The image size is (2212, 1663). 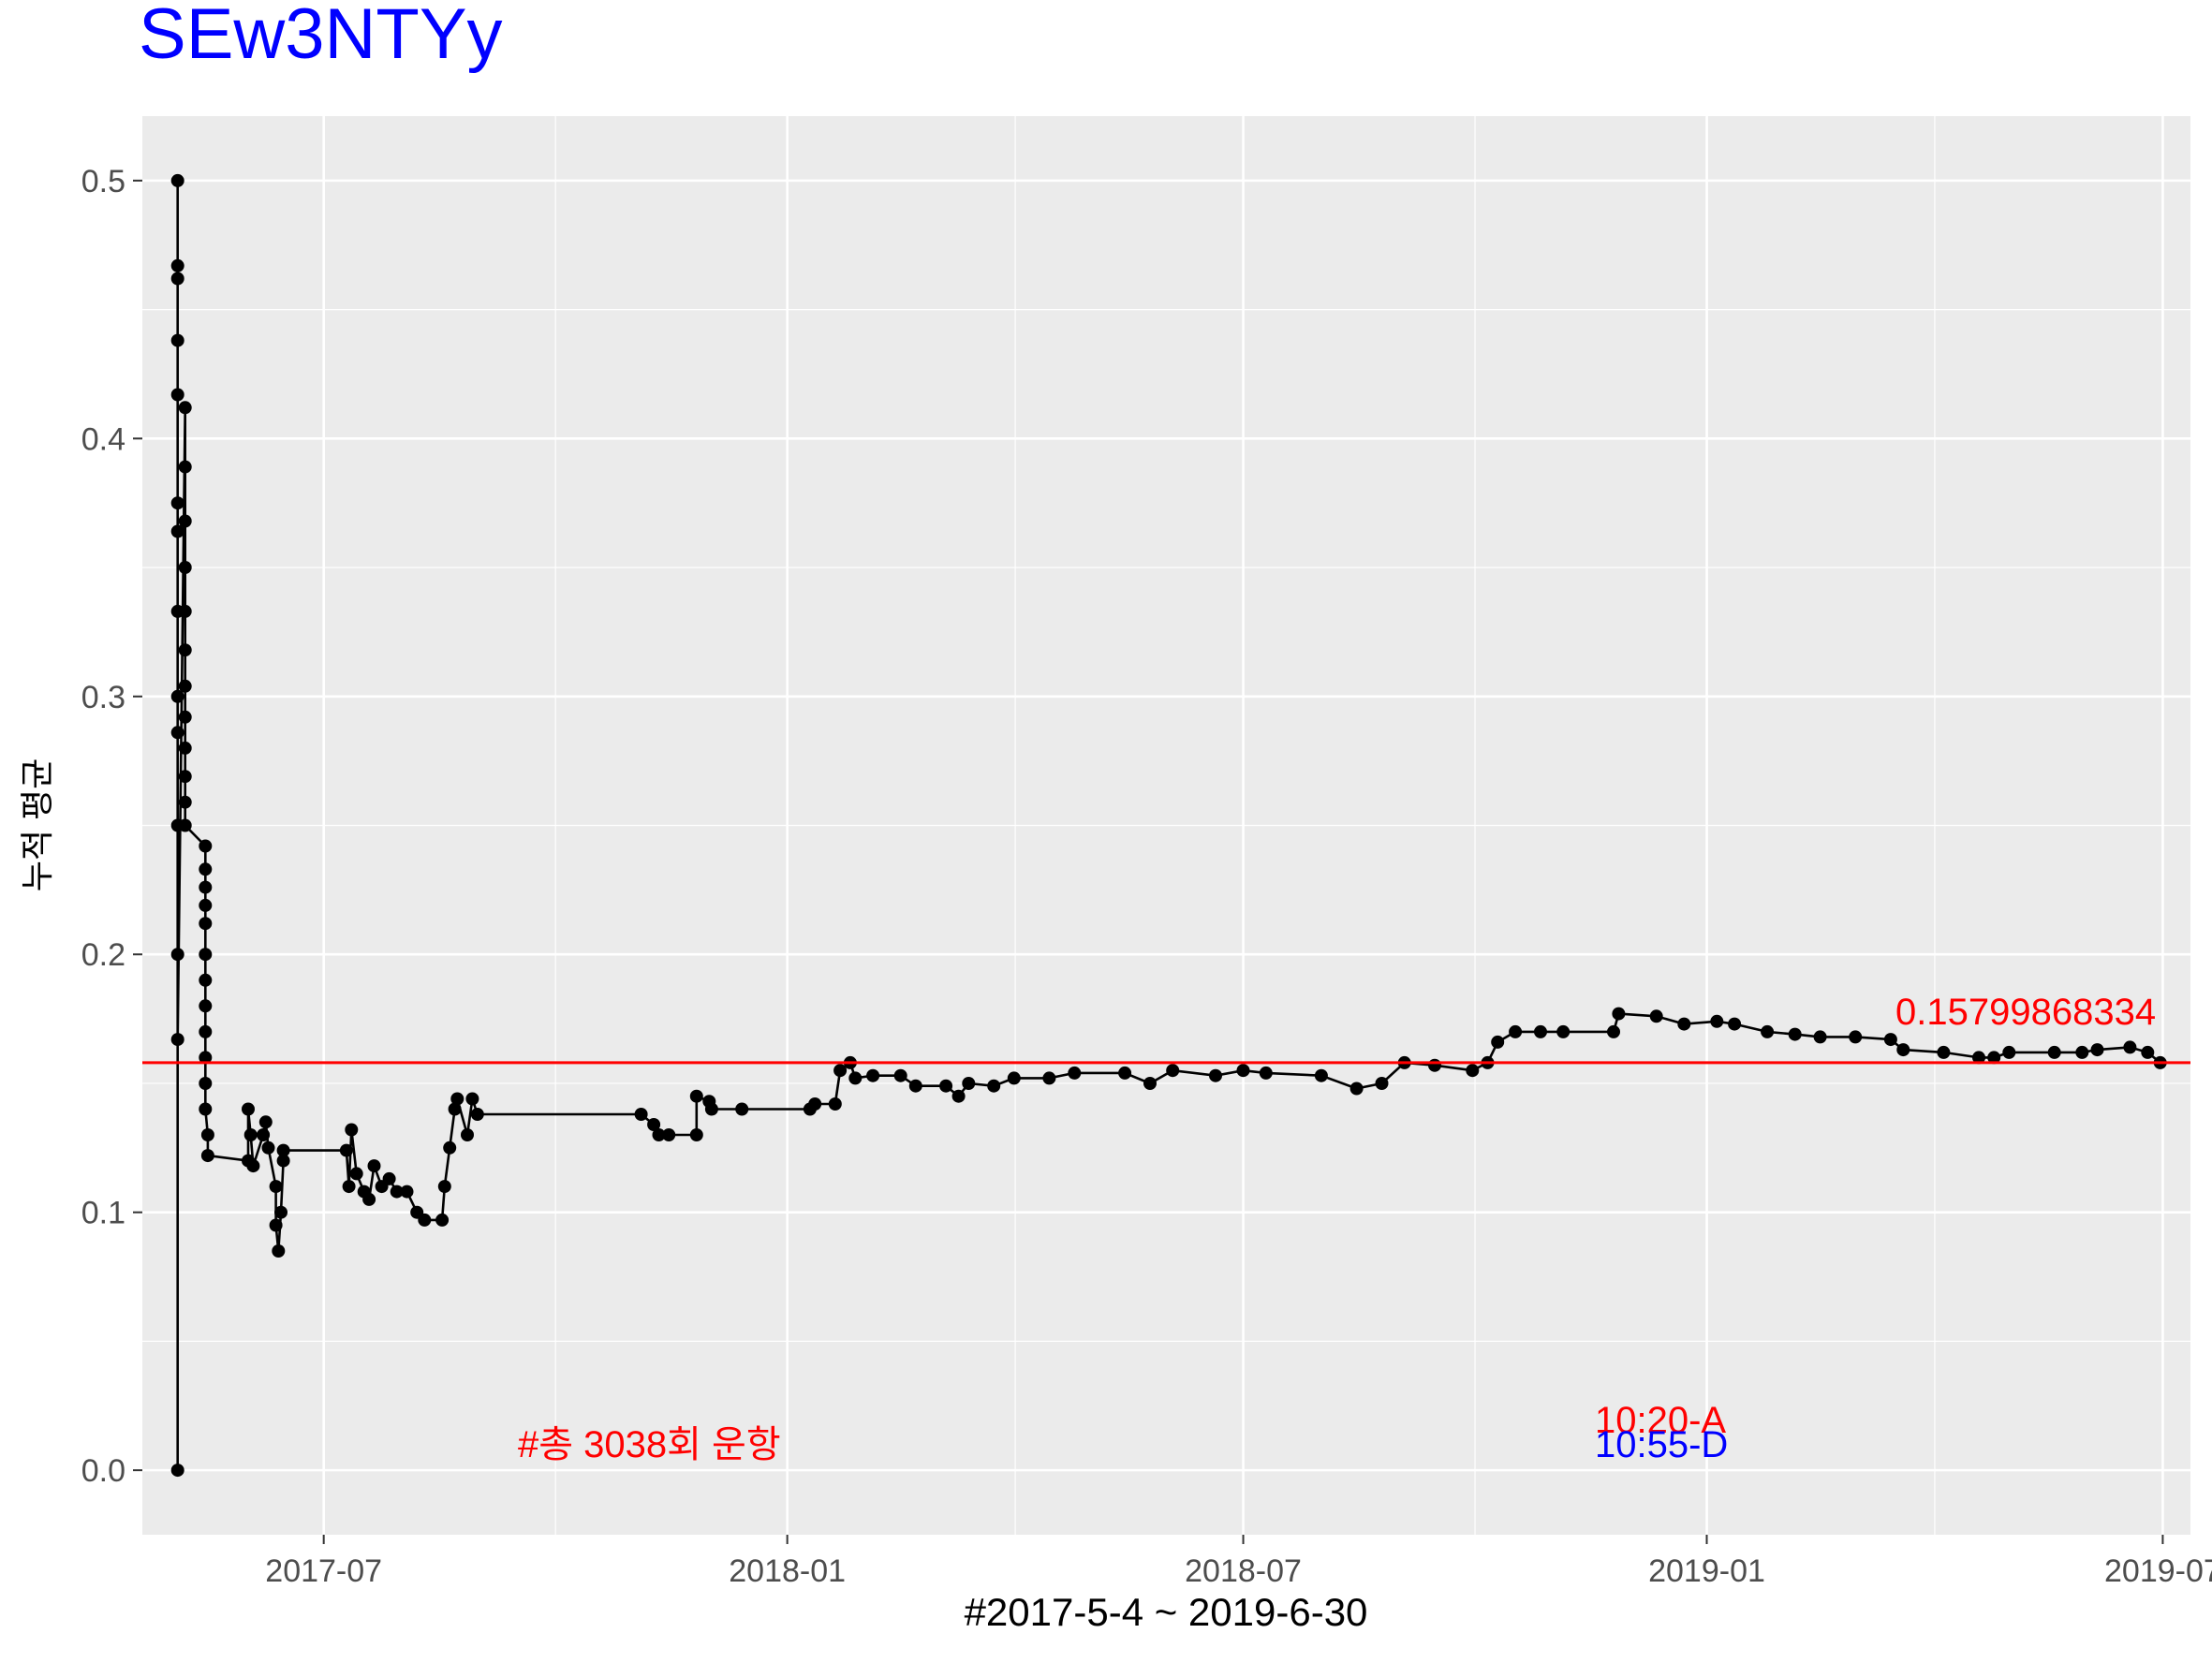 What do you see at coordinates (324, 1571) in the screenshot?
I see `x-tick-label: 2017-07` at bounding box center [324, 1571].